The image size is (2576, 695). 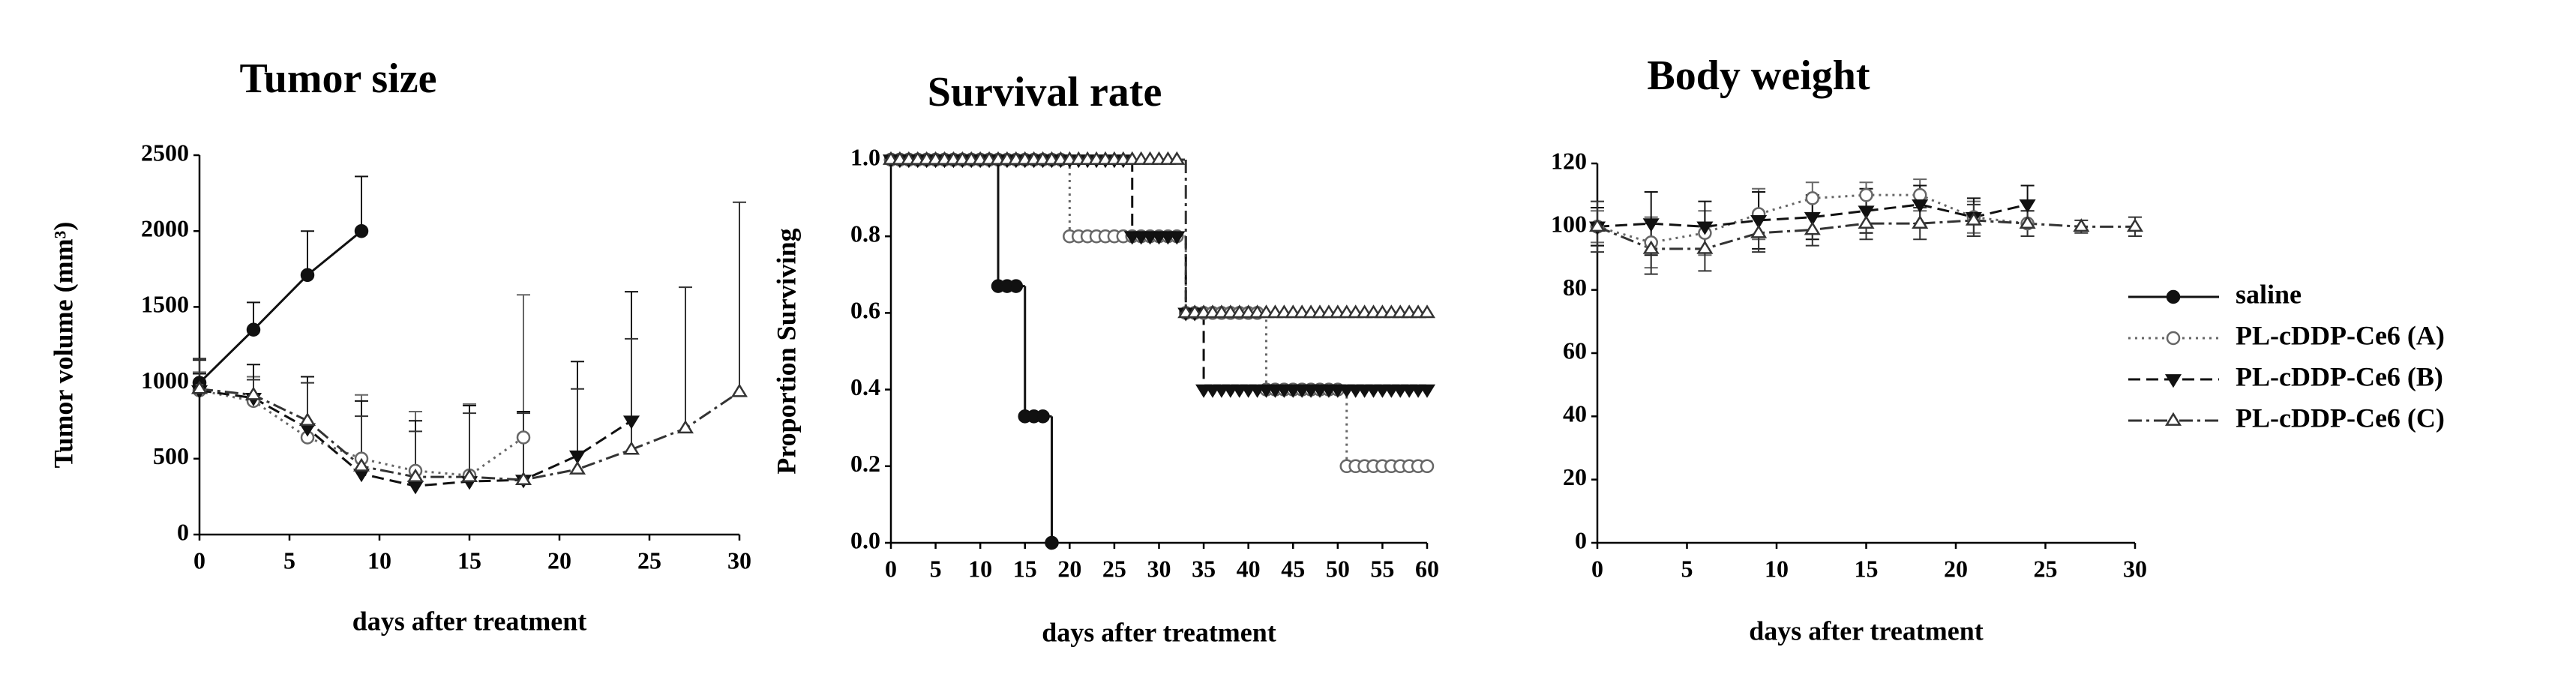 I want to click on x-tick-label: 50, so click(x=1338, y=568).